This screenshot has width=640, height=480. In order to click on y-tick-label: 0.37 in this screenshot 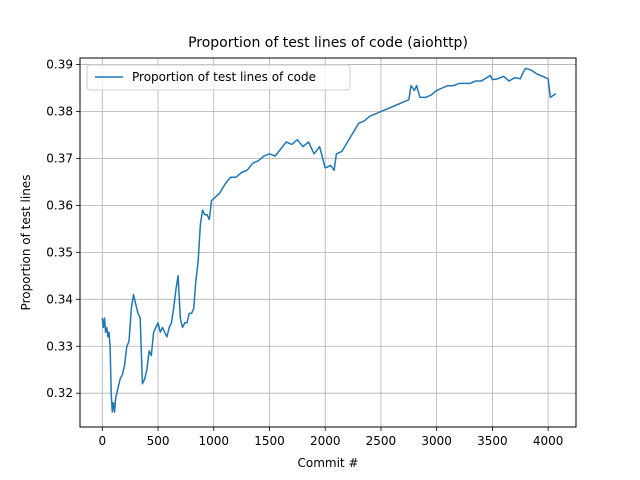, I will do `click(59, 158)`.